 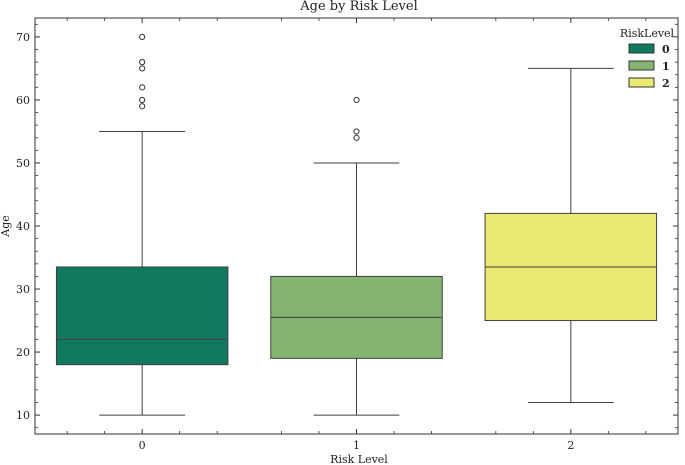 What do you see at coordinates (23, 163) in the screenshot?
I see `y-tick-label: 50` at bounding box center [23, 163].